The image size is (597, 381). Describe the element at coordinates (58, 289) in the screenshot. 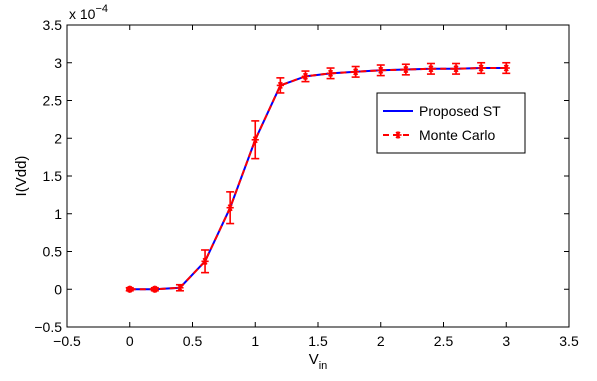

I see `y-tick-label: 0` at that location.